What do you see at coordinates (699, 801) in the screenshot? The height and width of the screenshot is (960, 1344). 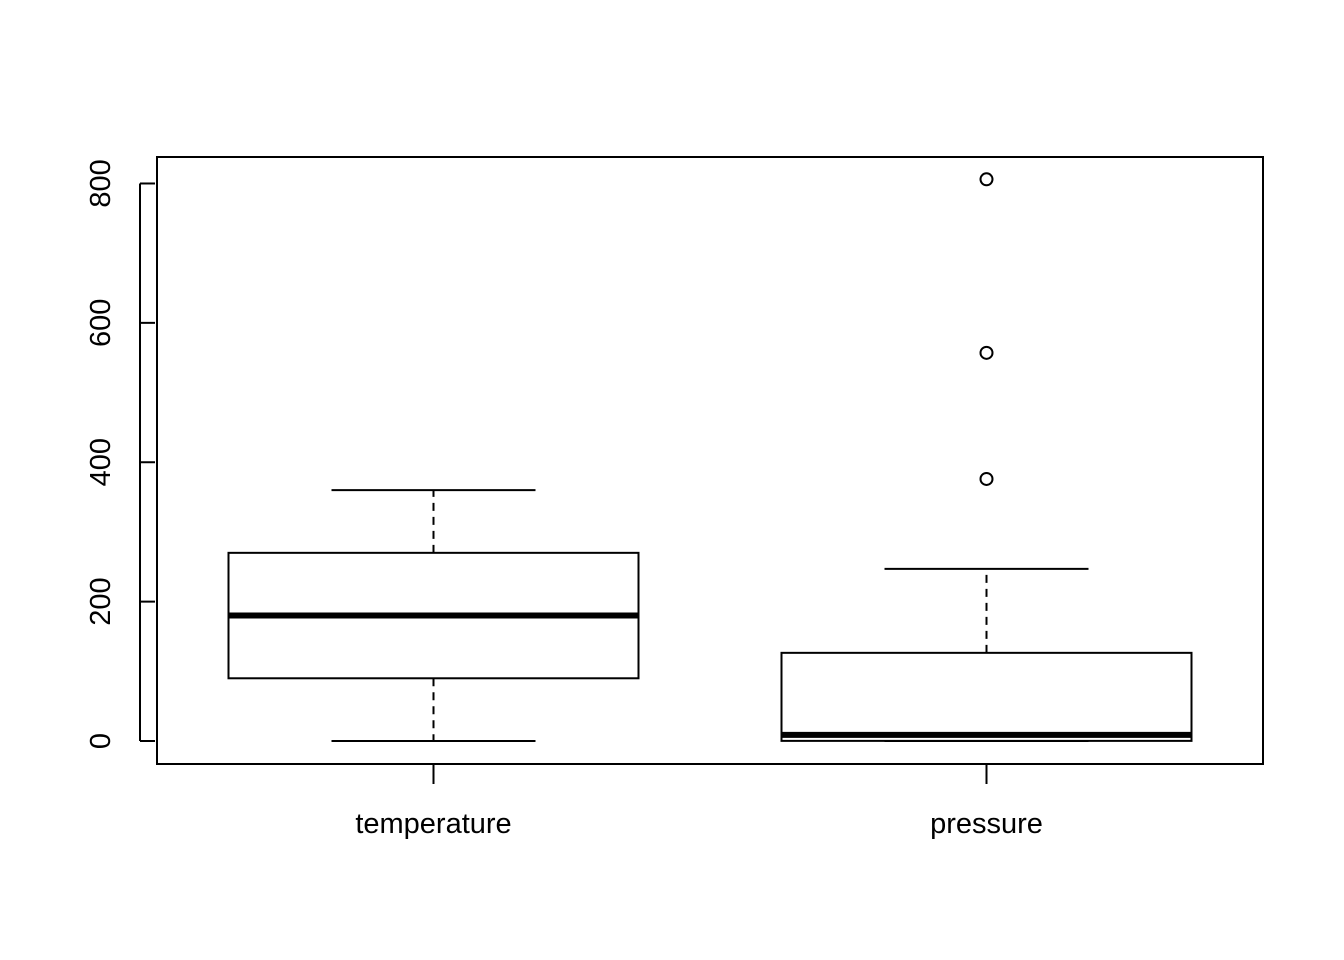 I see `x-axis: temperature pressure` at bounding box center [699, 801].